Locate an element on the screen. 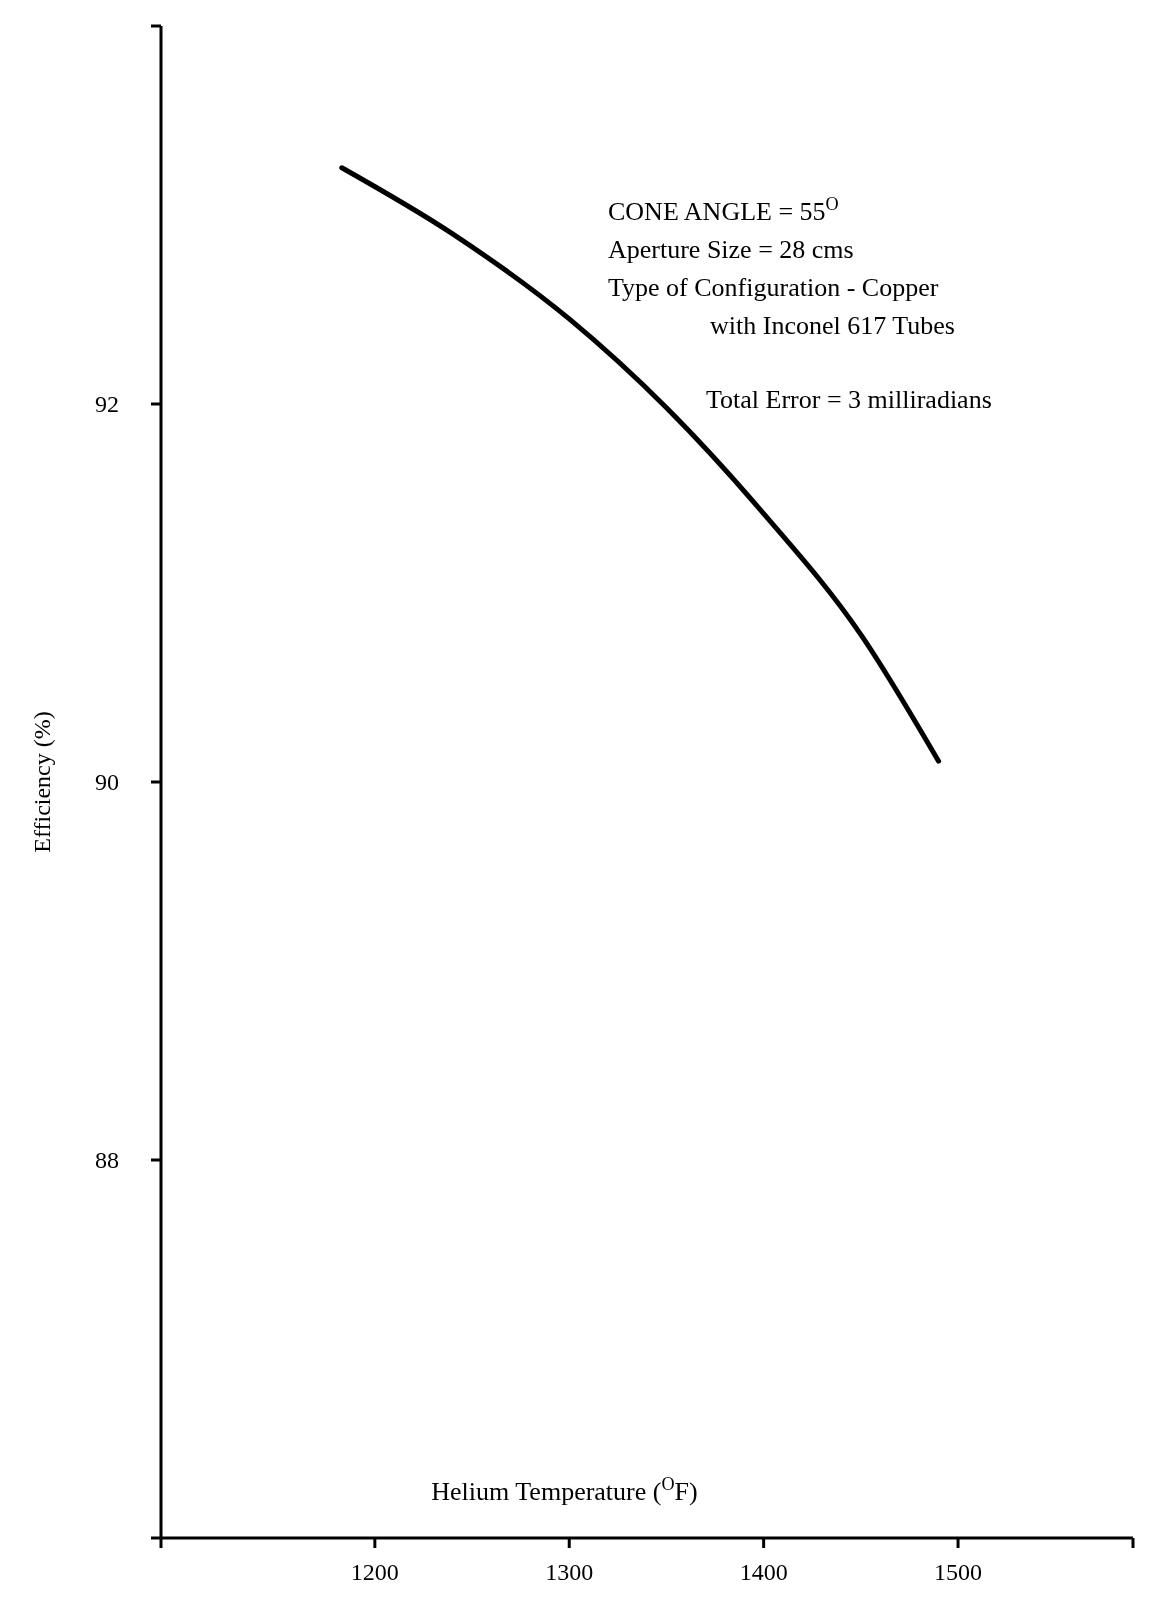 The height and width of the screenshot is (1623, 1163). x-tick-label: 1300 is located at coordinates (569, 1572).